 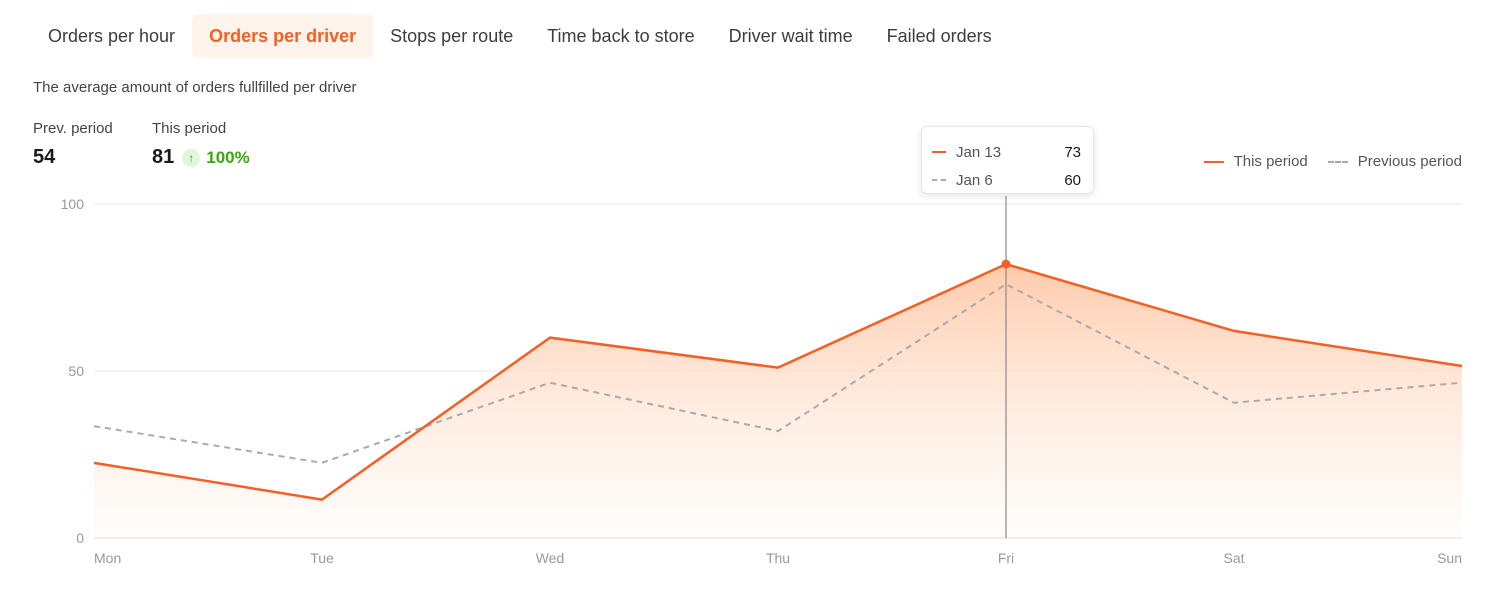 I want to click on x-tick-label: Sun, so click(x=1449, y=558).